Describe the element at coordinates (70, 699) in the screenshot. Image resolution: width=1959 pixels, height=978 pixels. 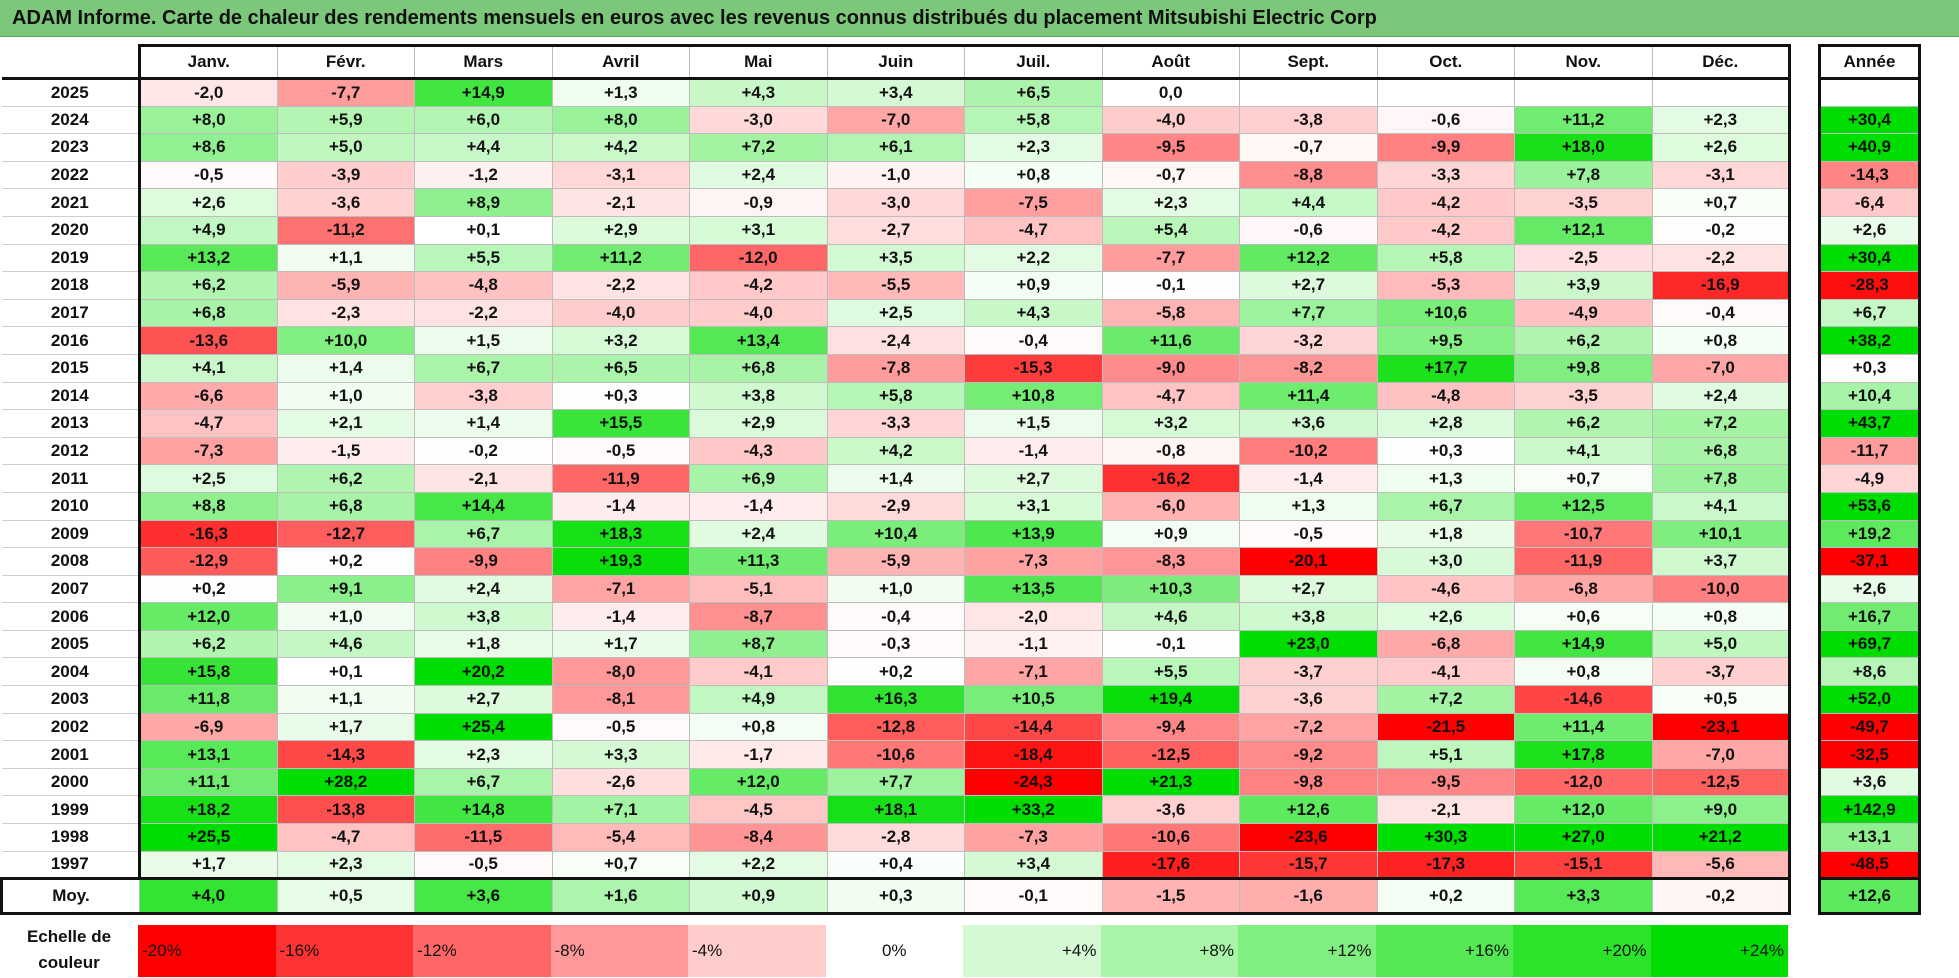
I see `year-label: 2003` at that location.